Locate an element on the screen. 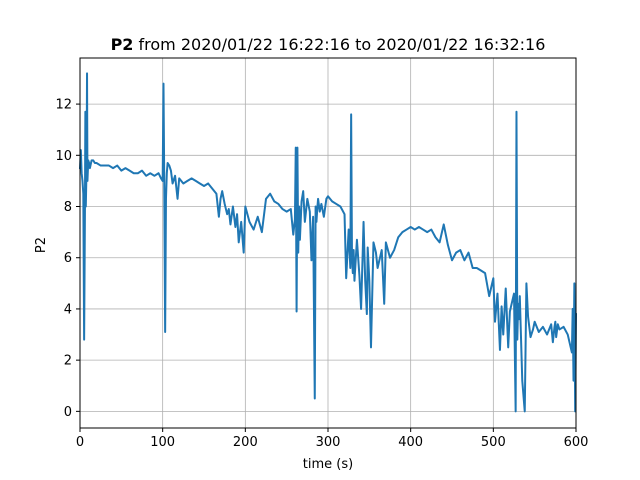 The width and height of the screenshot is (640, 480). y-tick-label: 8 is located at coordinates (68, 207).